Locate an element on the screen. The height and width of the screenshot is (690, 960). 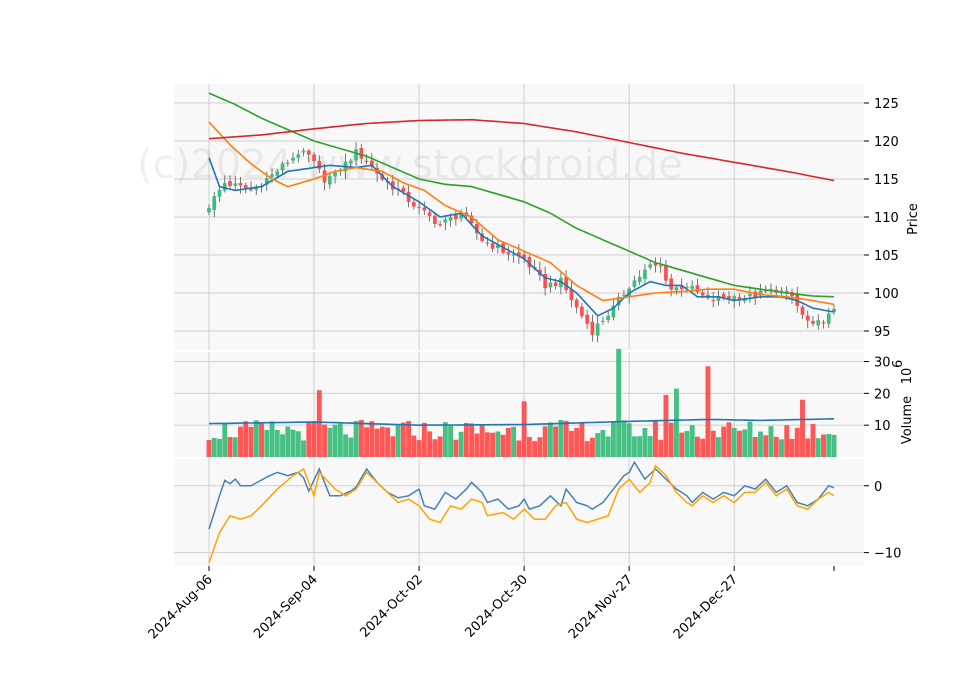
volume-moving-average-line is located at coordinates (521, 422).